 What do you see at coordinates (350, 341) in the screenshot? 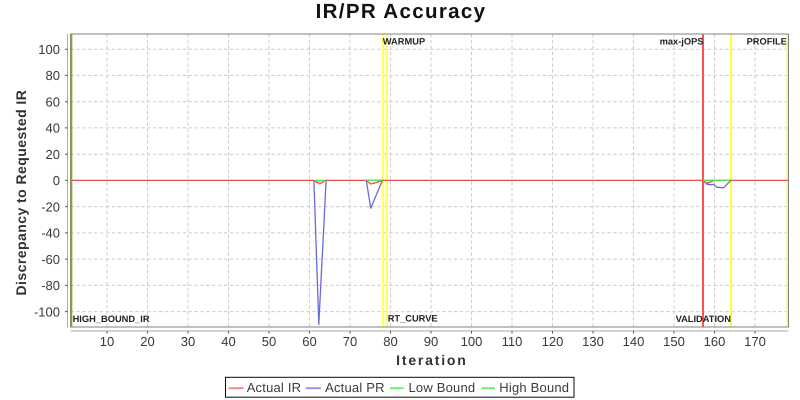
I see `svg-text: 70` at bounding box center [350, 341].